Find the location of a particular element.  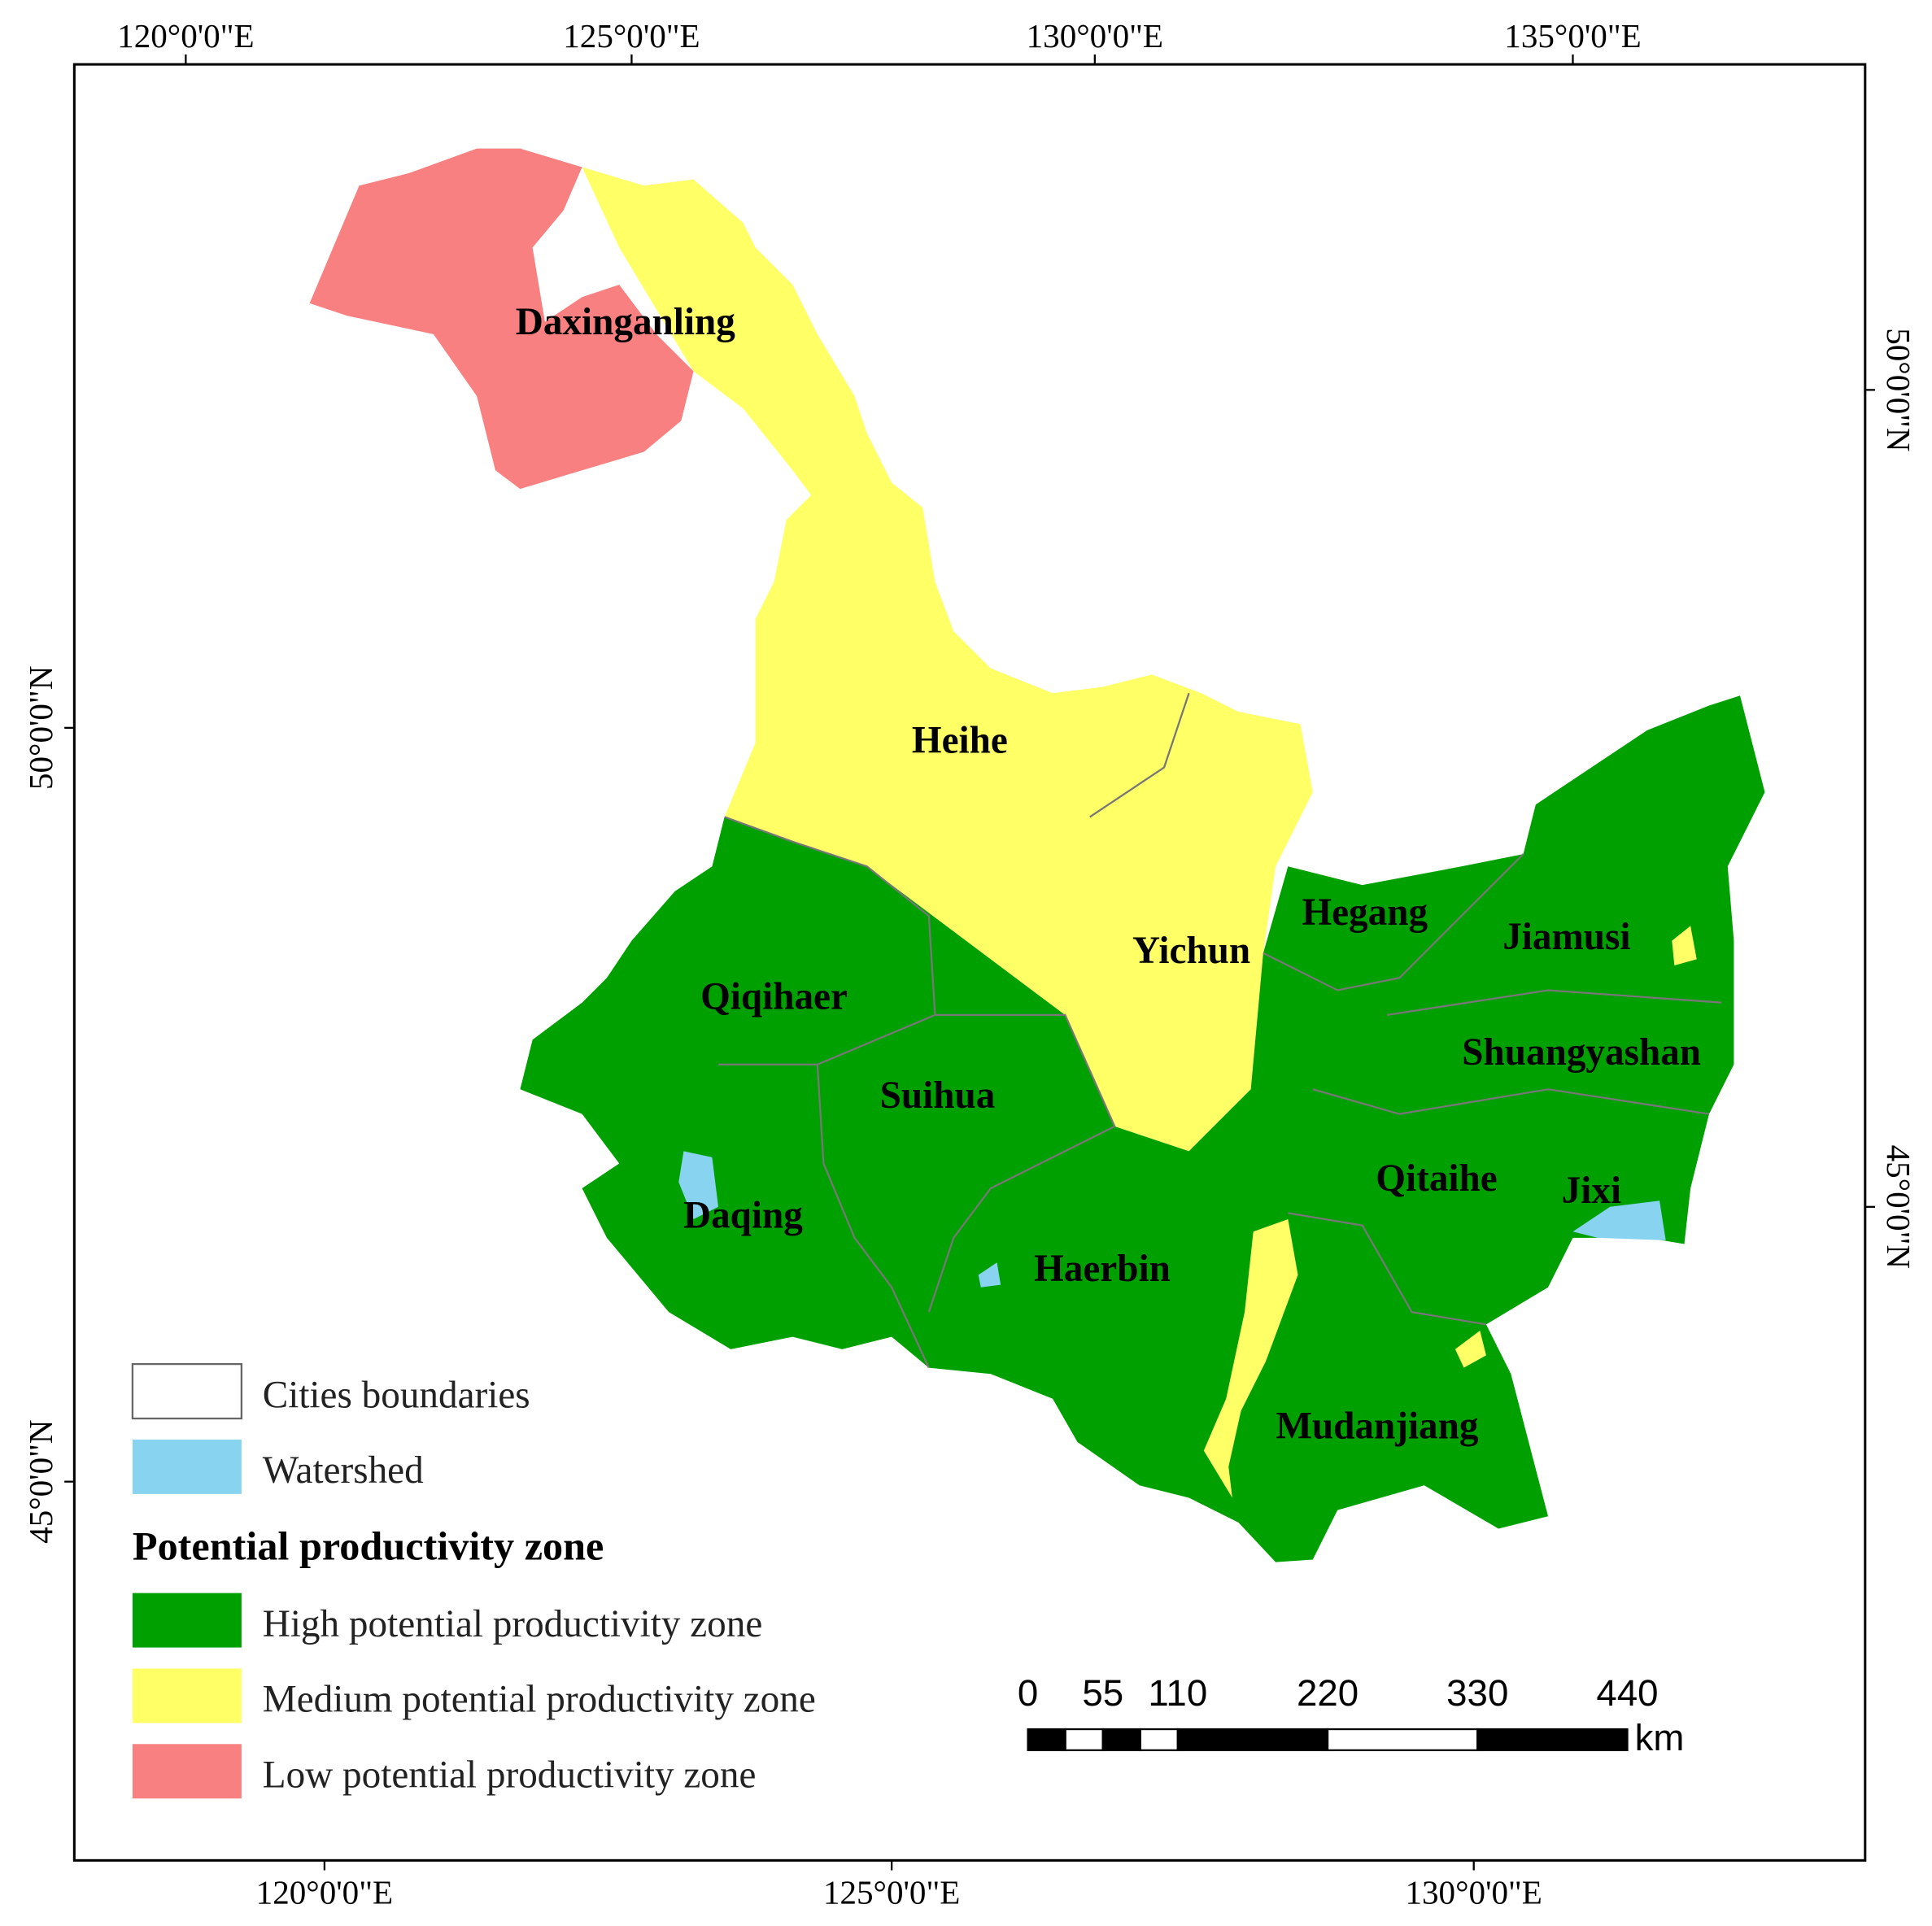

city-label: Haerbin is located at coordinates (1102, 1269).